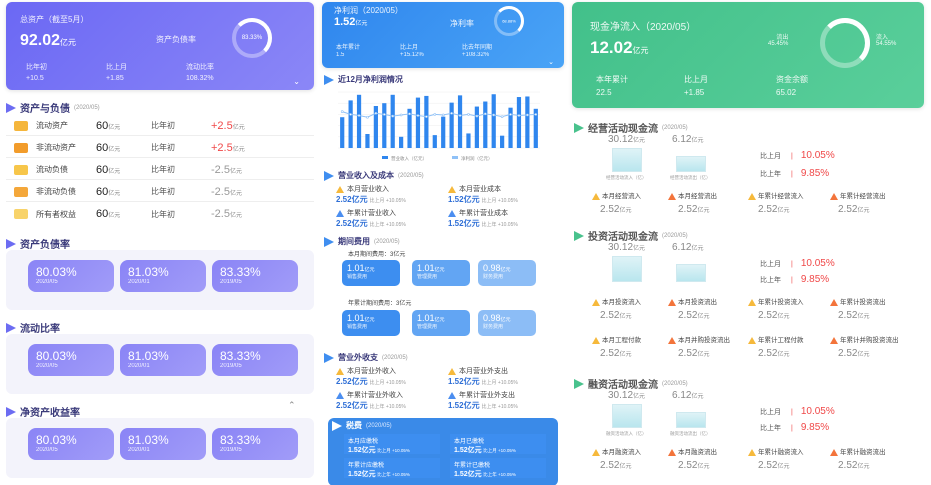 This screenshot has width=931, height=485. What do you see at coordinates (377, 255) in the screenshot?
I see `month-expense-label: 本月期间费用：3亿元` at bounding box center [377, 255].